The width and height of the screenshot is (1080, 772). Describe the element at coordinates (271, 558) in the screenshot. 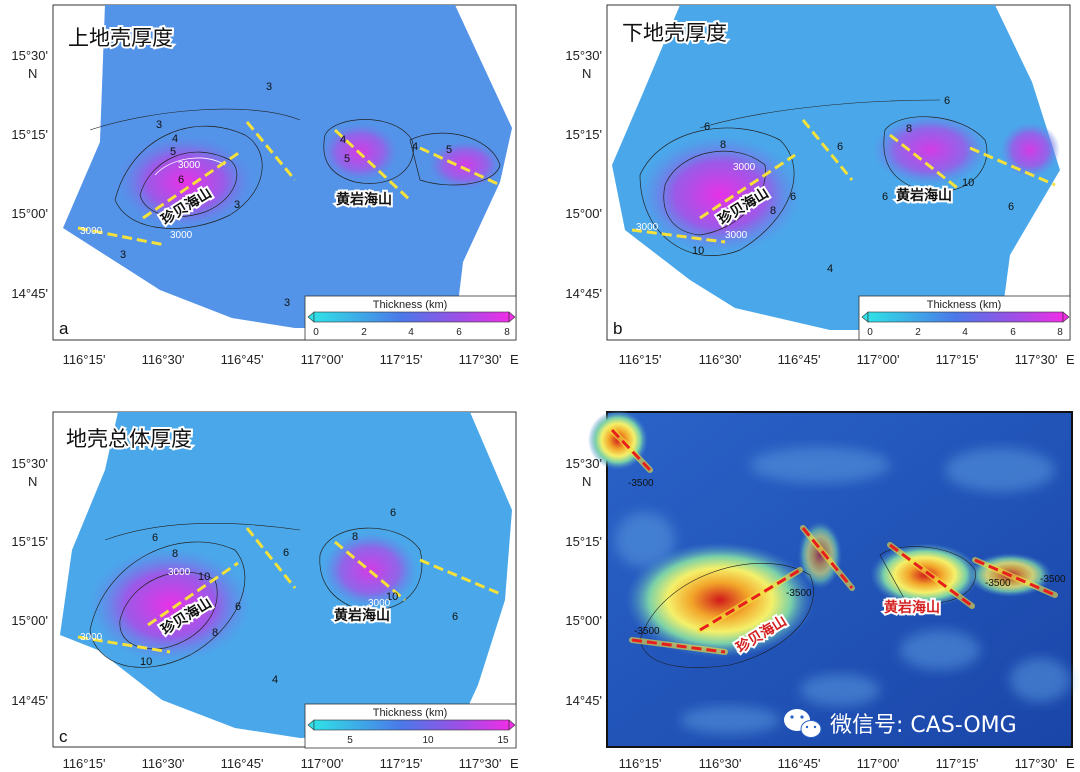

I see `panel-c-fault-mid` at that location.